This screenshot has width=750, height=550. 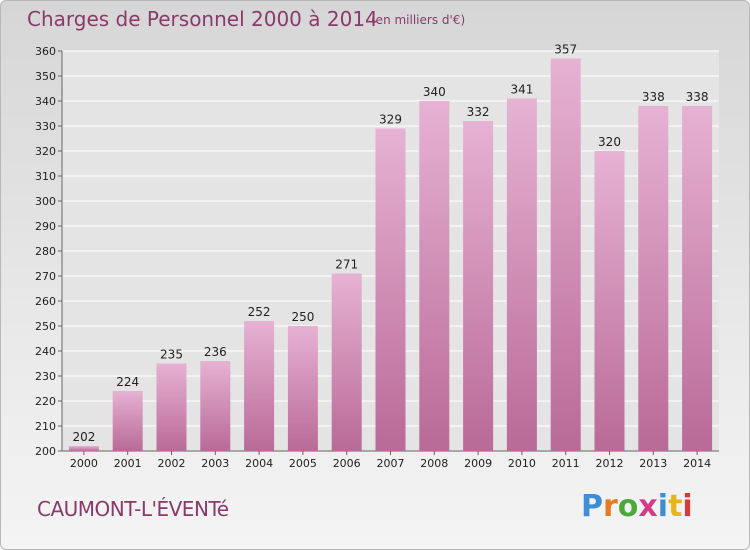 I want to click on x-tick-label-2000: 2000, so click(x=84, y=463).